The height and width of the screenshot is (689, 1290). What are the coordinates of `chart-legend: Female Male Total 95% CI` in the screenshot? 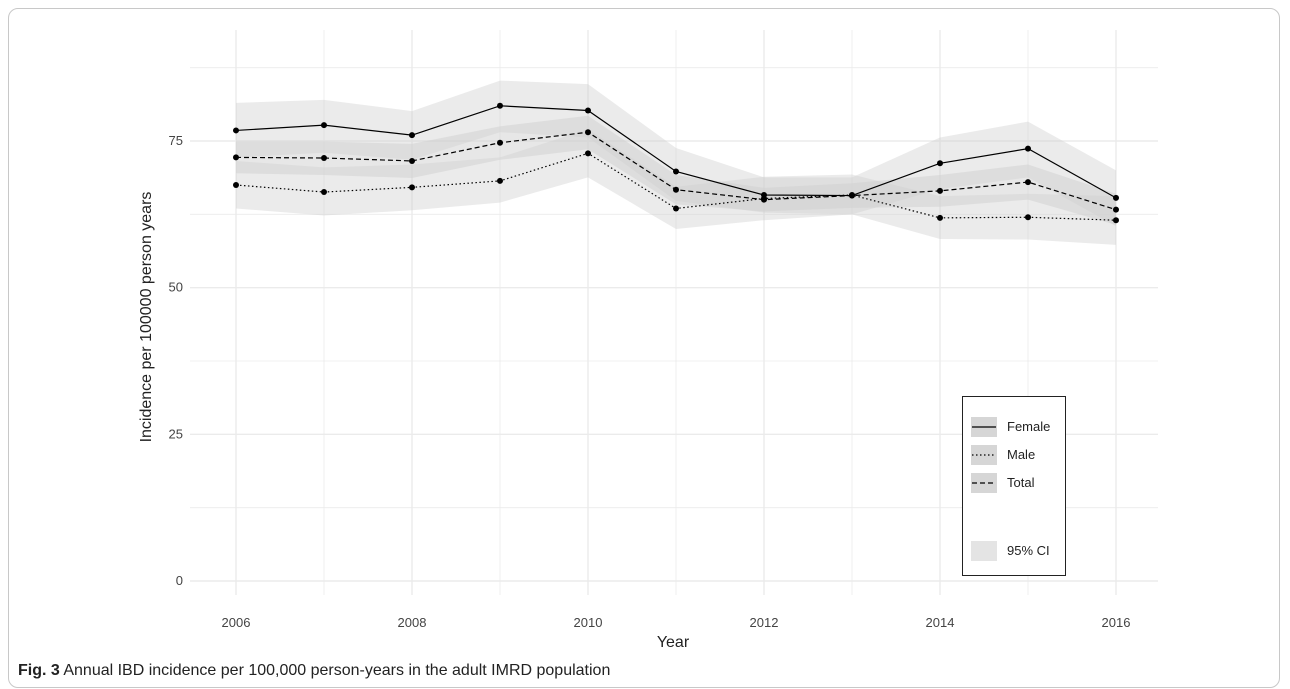 It's located at (1014, 486).